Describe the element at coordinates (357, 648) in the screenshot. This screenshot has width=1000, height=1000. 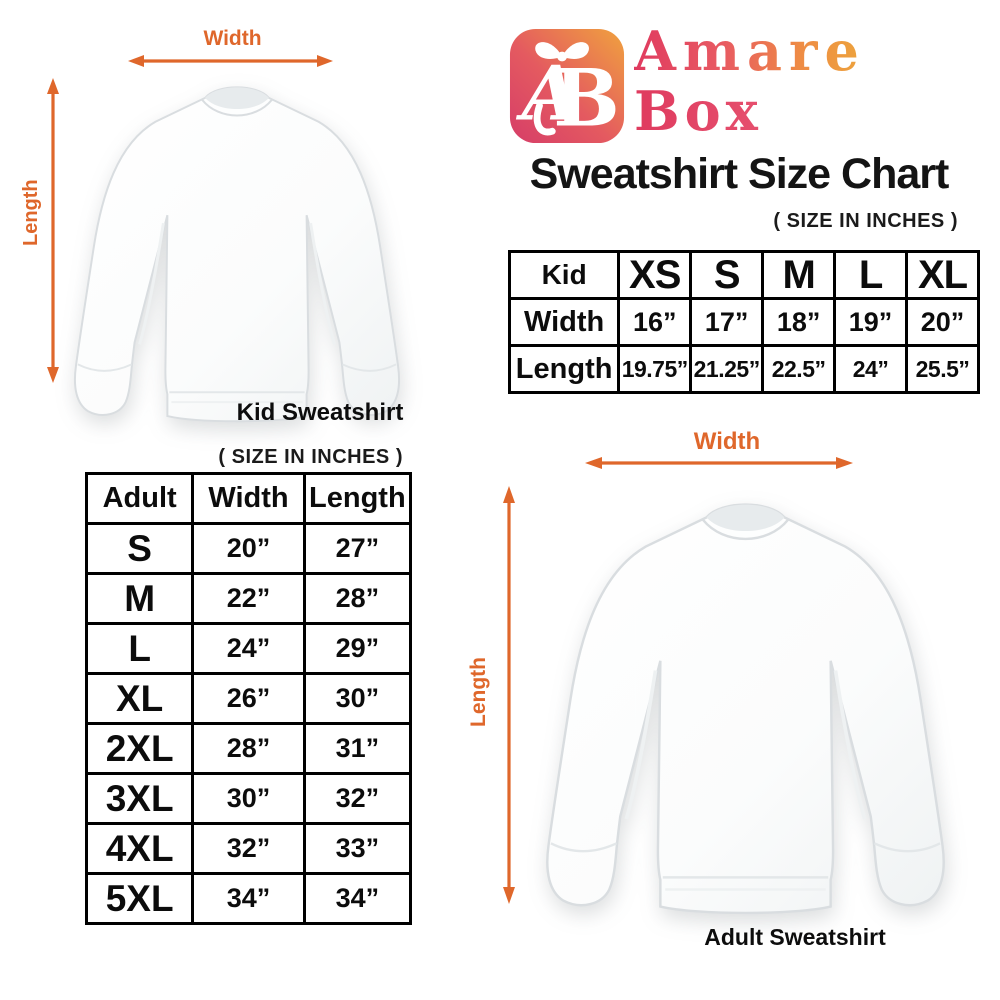
I see `adult-length-cell: 29”` at that location.